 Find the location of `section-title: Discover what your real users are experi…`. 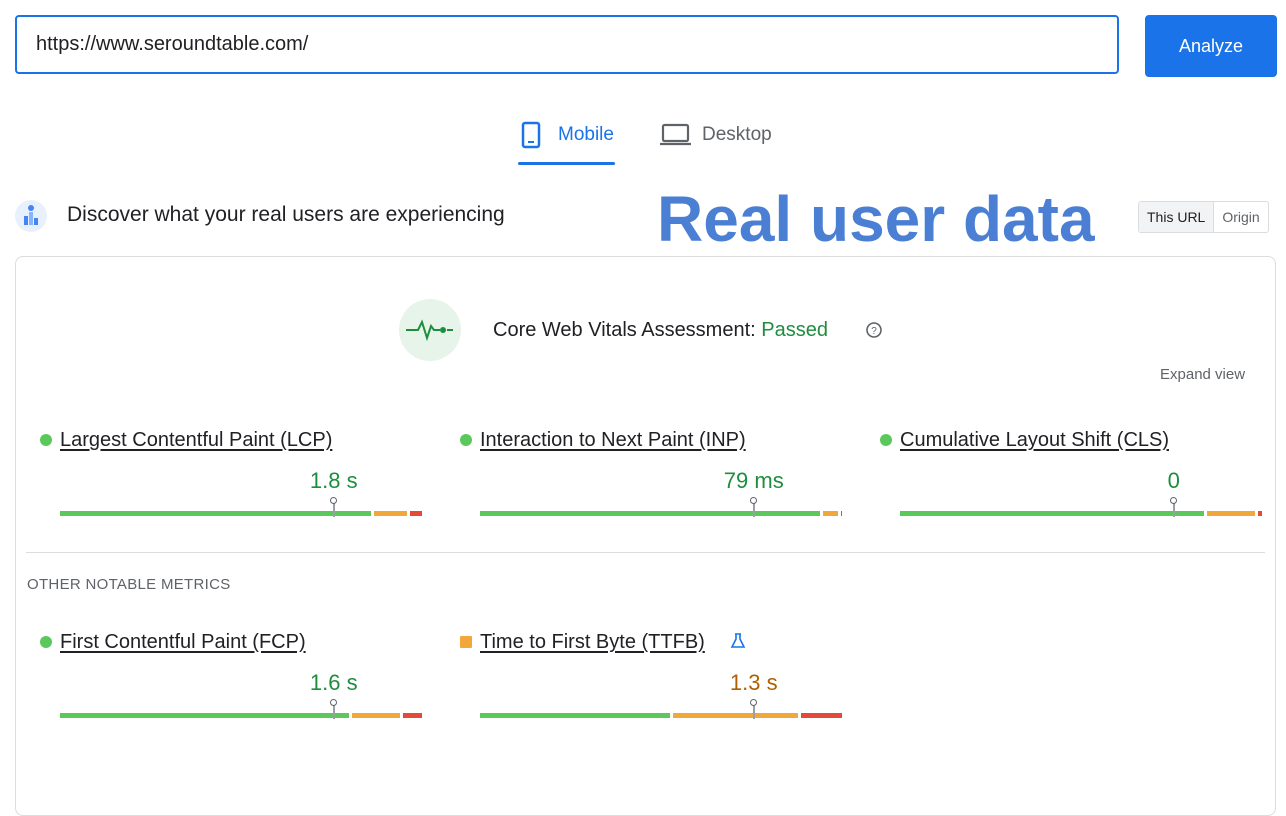

section-title: Discover what your real users are experi… is located at coordinates (286, 214).